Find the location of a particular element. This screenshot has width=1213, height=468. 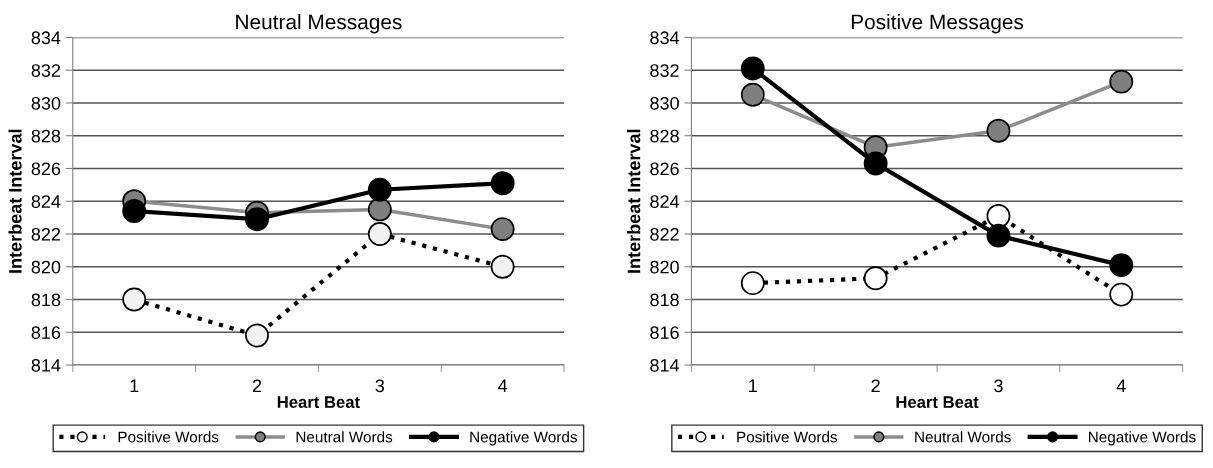

chart-title: Positive Messages is located at coordinates (937, 24).